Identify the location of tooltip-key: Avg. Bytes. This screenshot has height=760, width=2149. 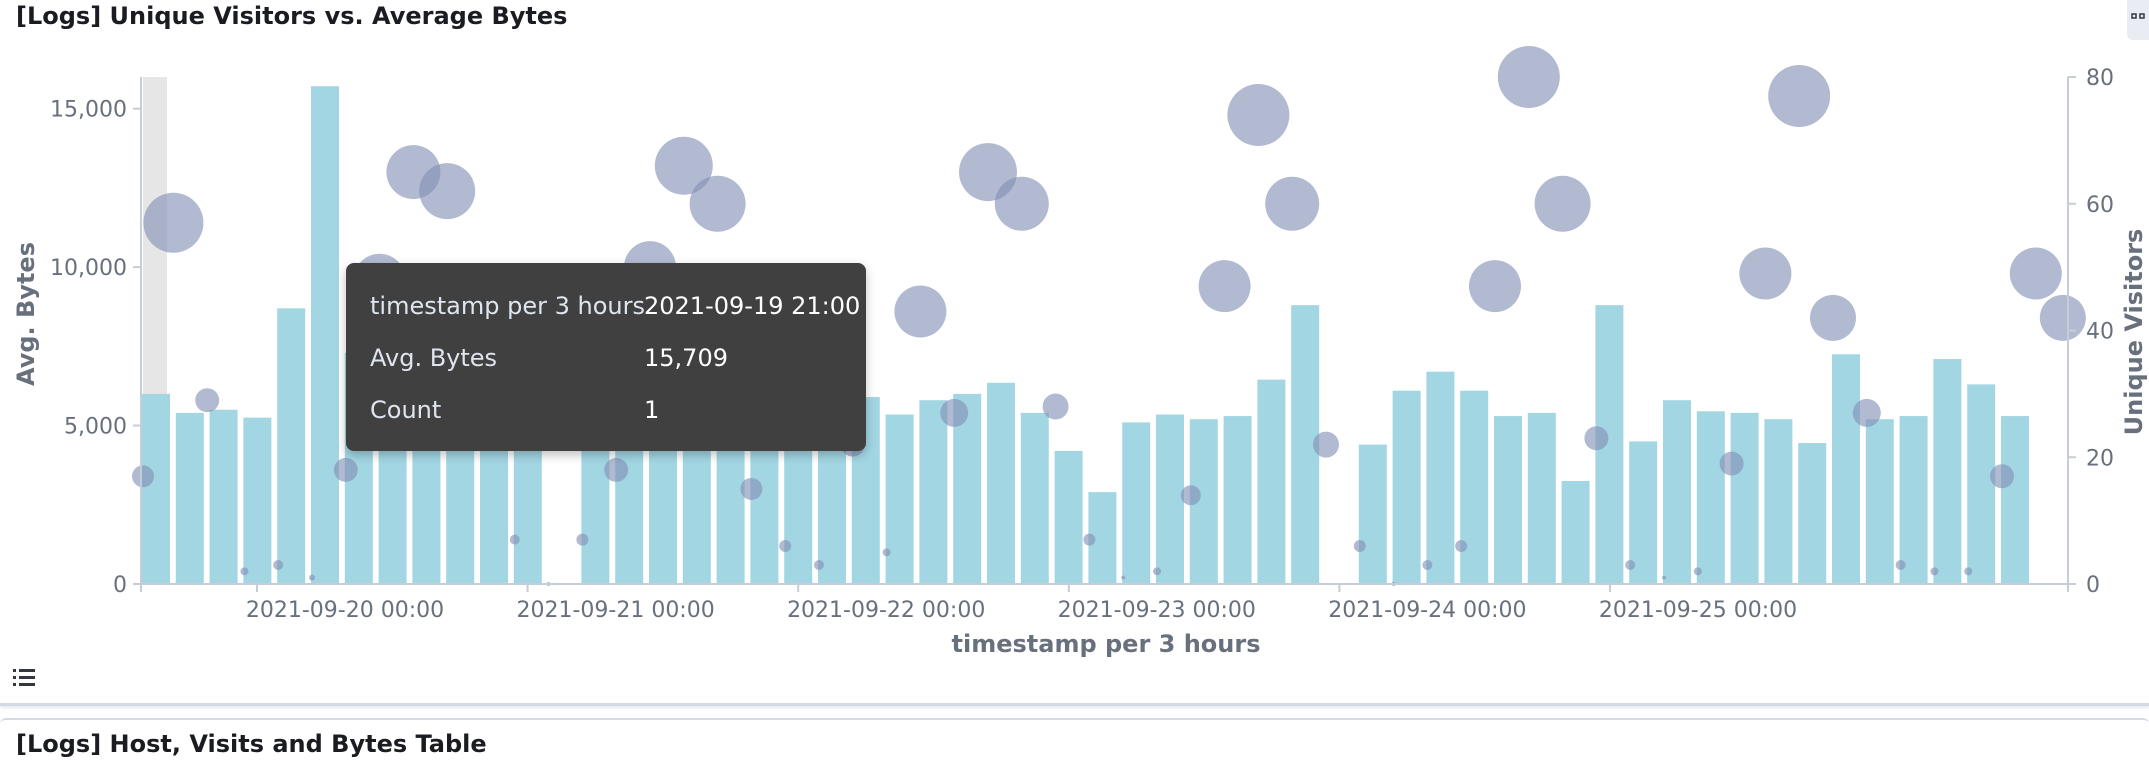
(434, 358).